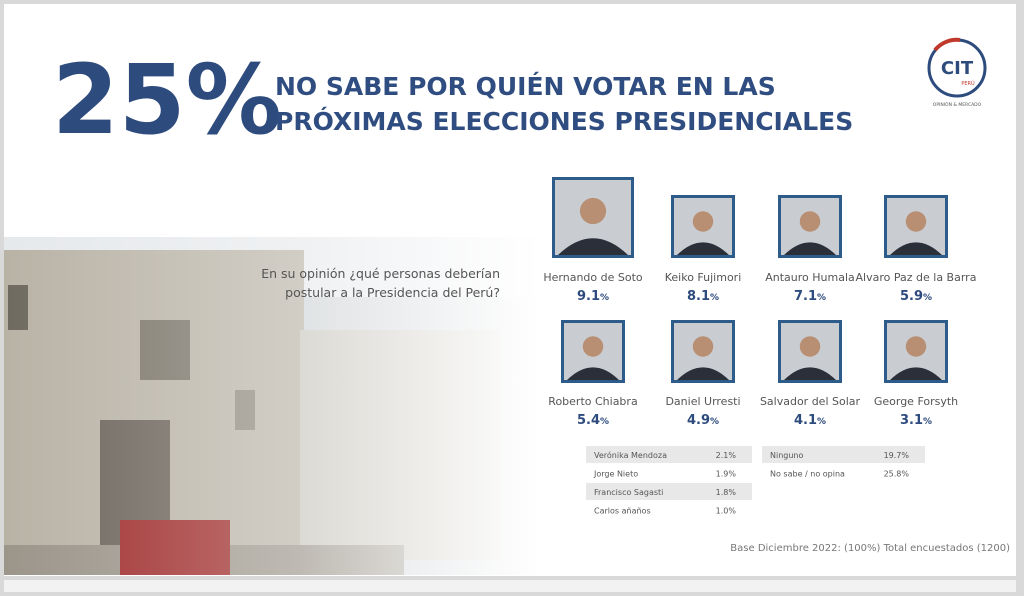  Describe the element at coordinates (810, 277) in the screenshot. I see `candidate-name: Antauro Humala` at that location.